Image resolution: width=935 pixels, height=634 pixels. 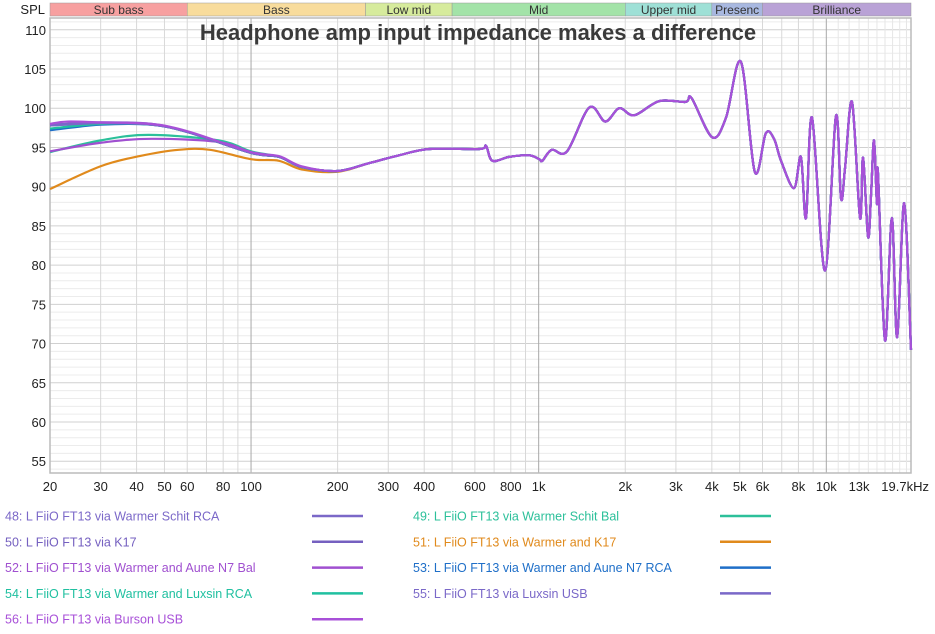 What do you see at coordinates (39, 344) in the screenshot?
I see `y-tick-label: 70` at bounding box center [39, 344].